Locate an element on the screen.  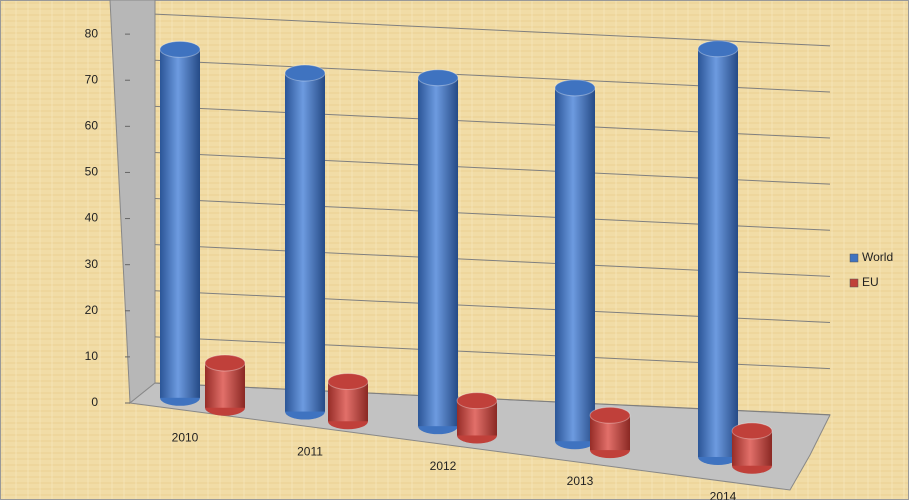
y-tick-label: 80 is located at coordinates (92, 33).